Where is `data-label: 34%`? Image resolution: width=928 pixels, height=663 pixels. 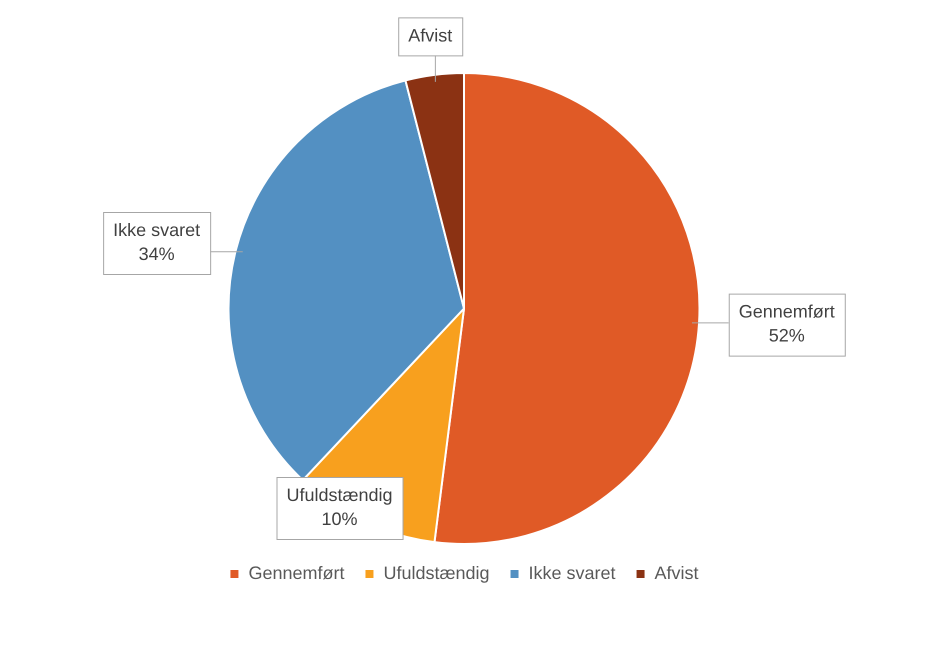 data-label: 34% is located at coordinates (156, 254).